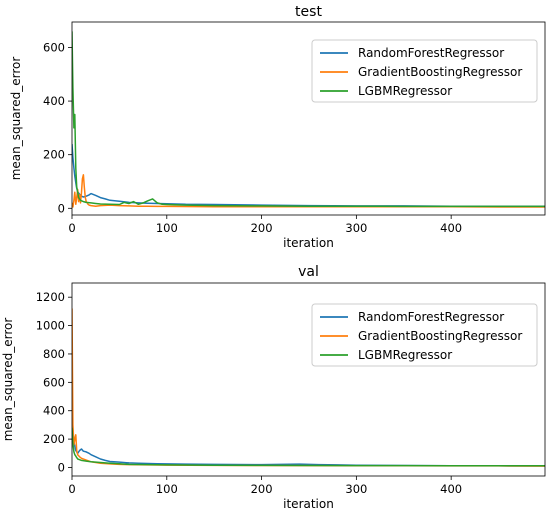 The height and width of the screenshot is (517, 550). Describe the element at coordinates (308, 12) in the screenshot. I see `chart-title: test` at that location.